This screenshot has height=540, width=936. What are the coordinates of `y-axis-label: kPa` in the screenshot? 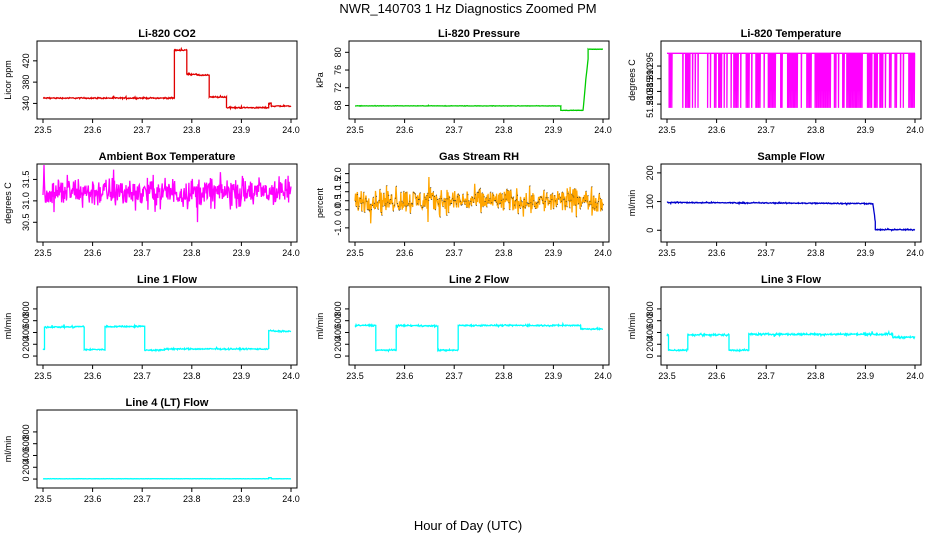 It's located at (320, 80).